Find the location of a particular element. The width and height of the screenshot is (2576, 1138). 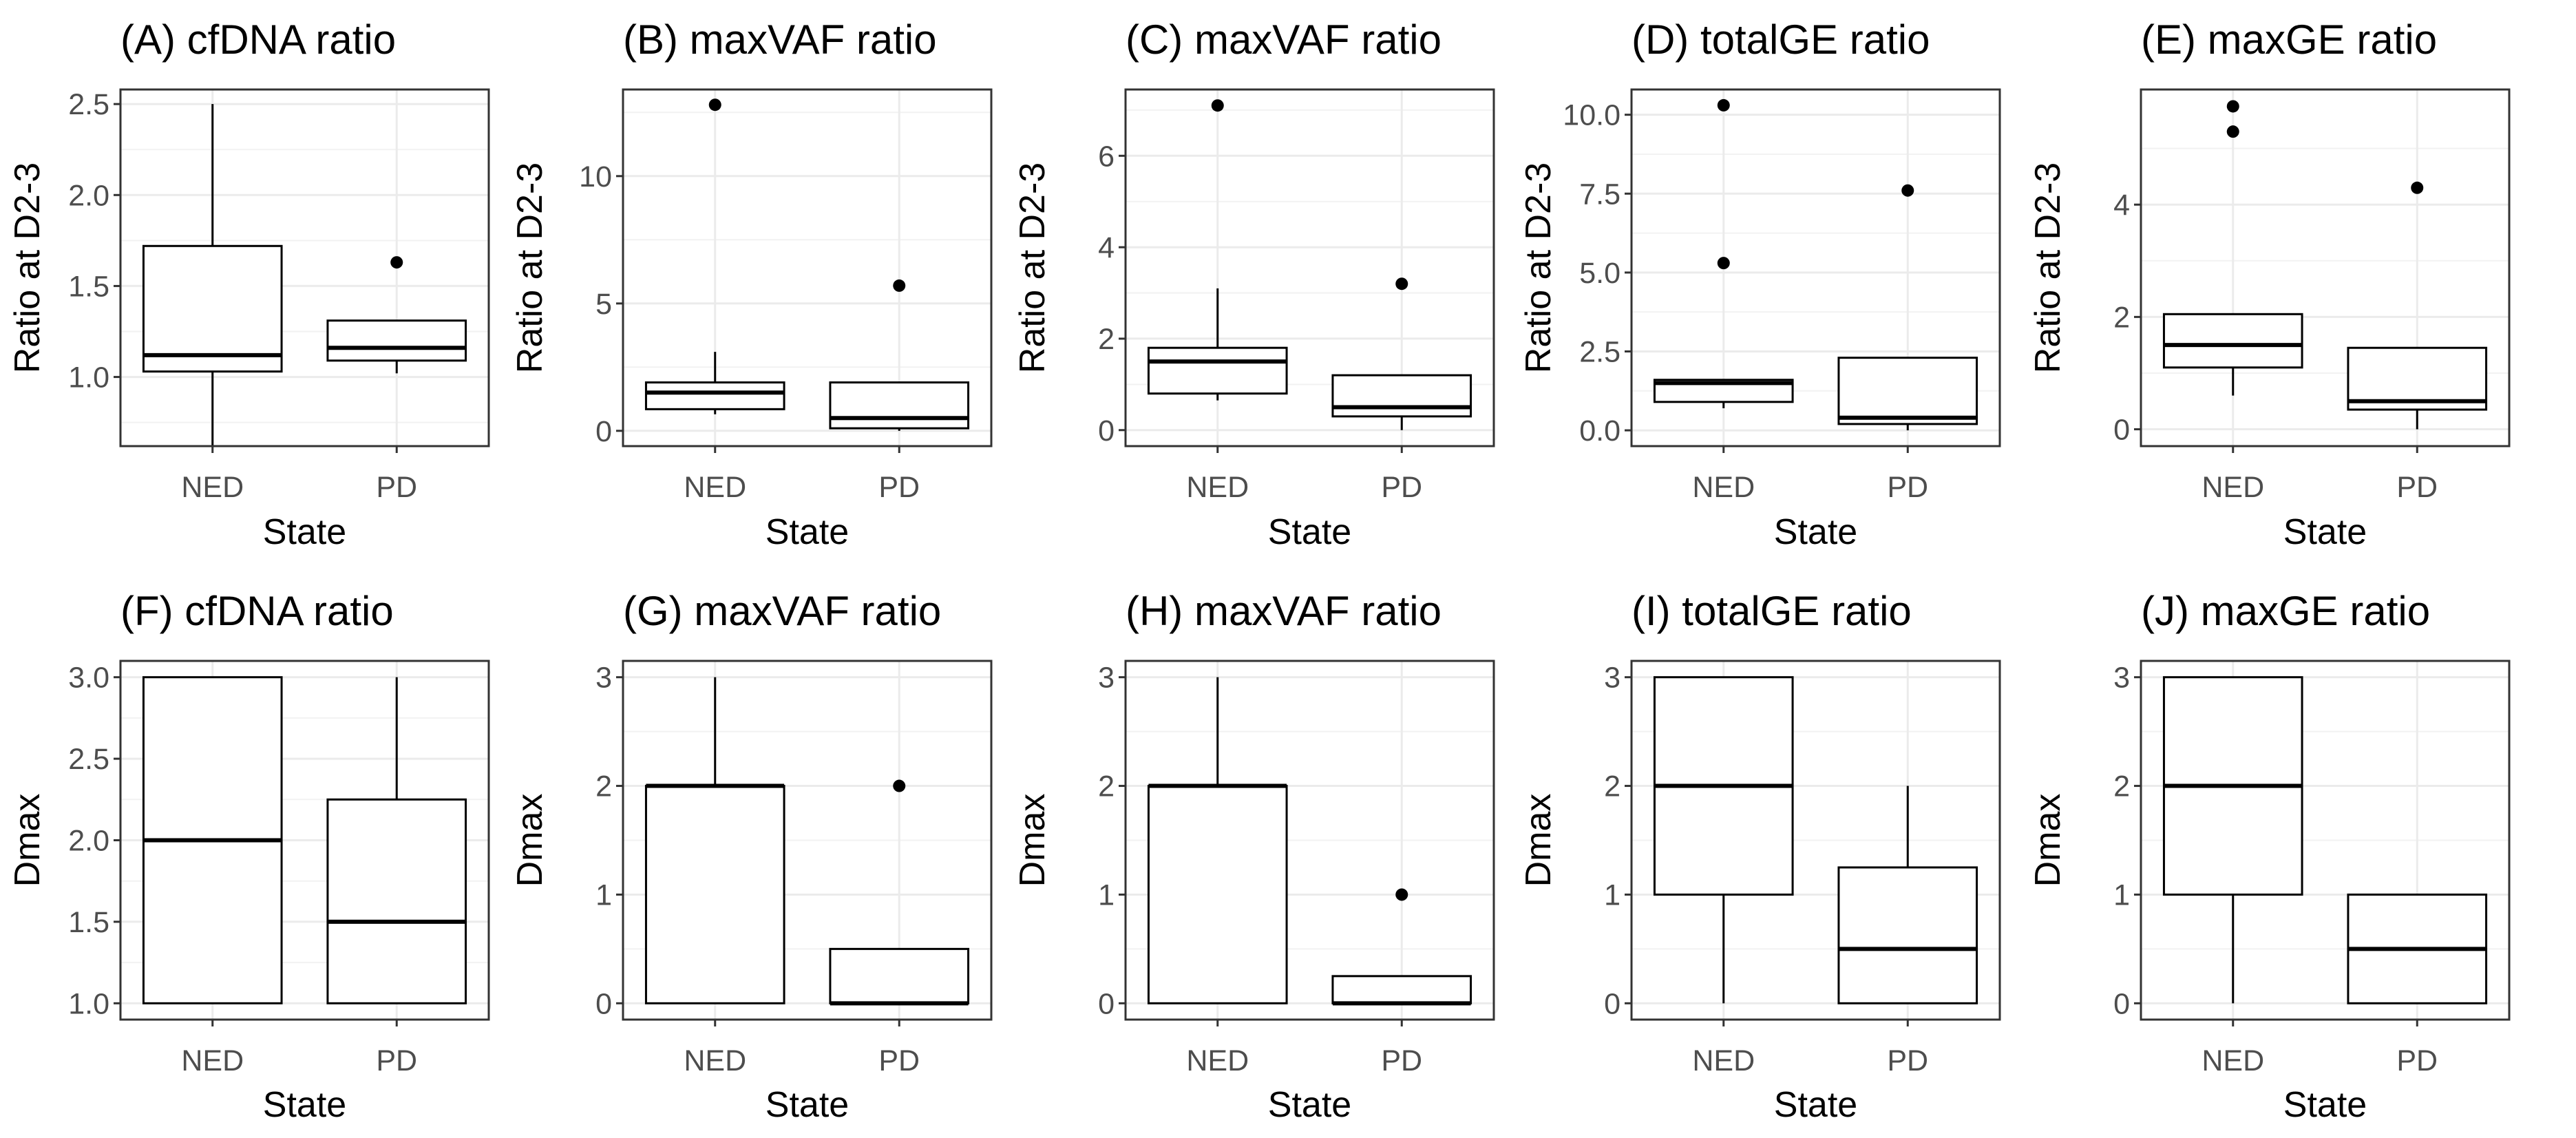

panel-title: (G) maxVAF ratio is located at coordinates (782, 611).